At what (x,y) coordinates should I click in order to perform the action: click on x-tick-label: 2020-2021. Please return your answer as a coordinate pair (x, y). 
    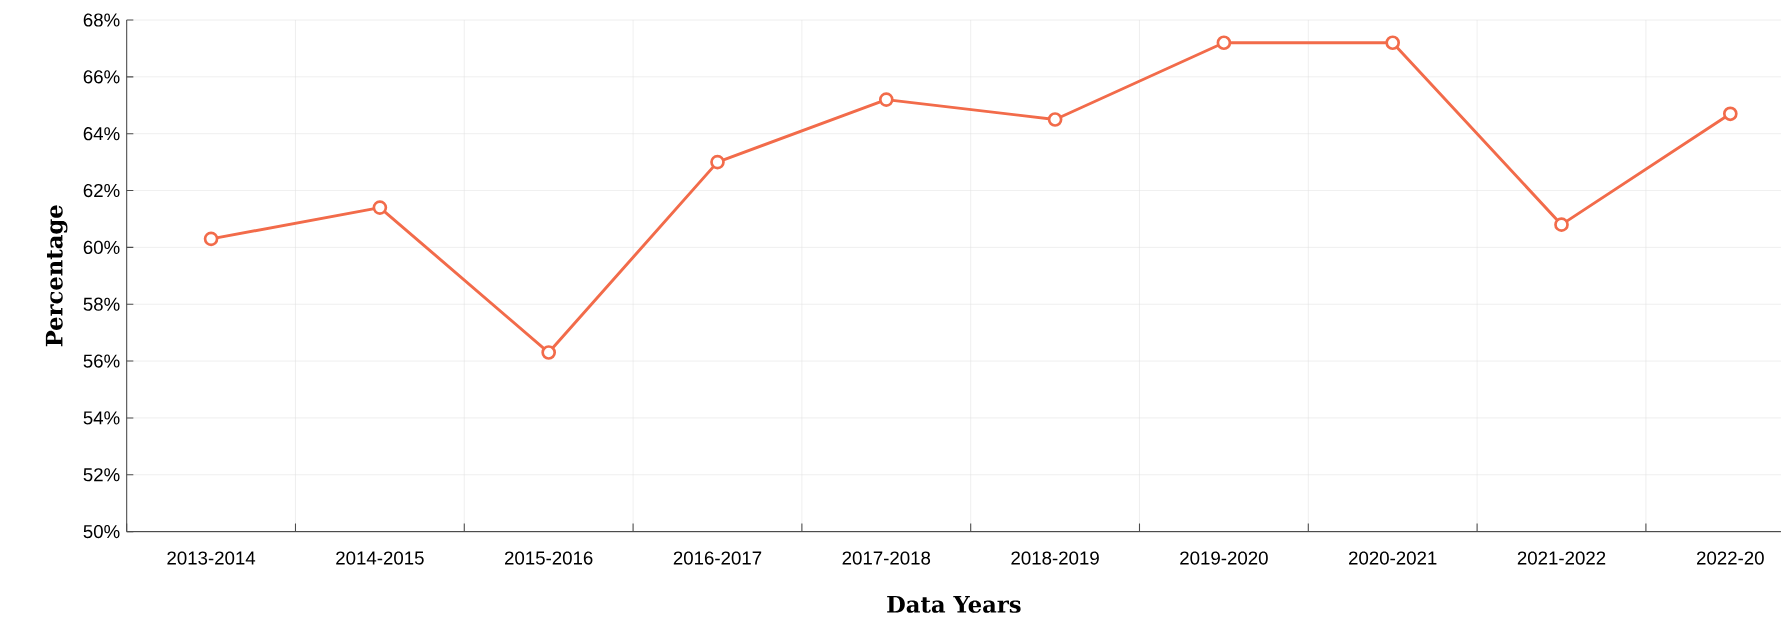
    Looking at the image, I should click on (1393, 558).